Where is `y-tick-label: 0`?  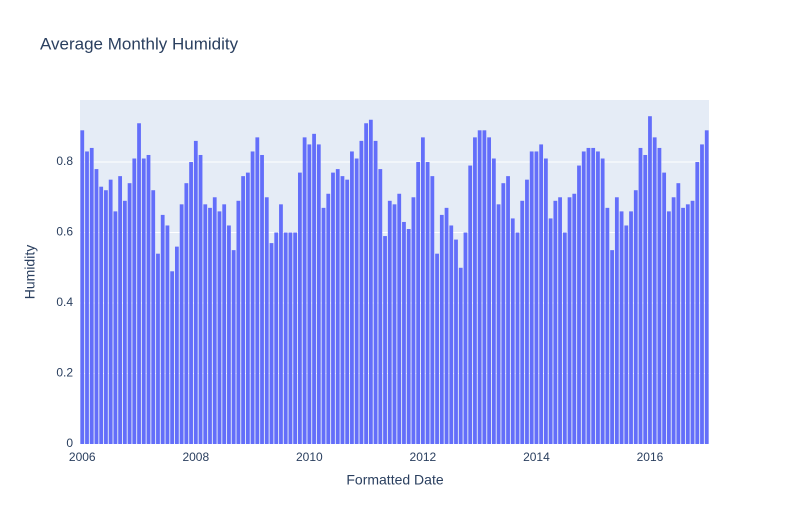
y-tick-label: 0 is located at coordinates (69, 443).